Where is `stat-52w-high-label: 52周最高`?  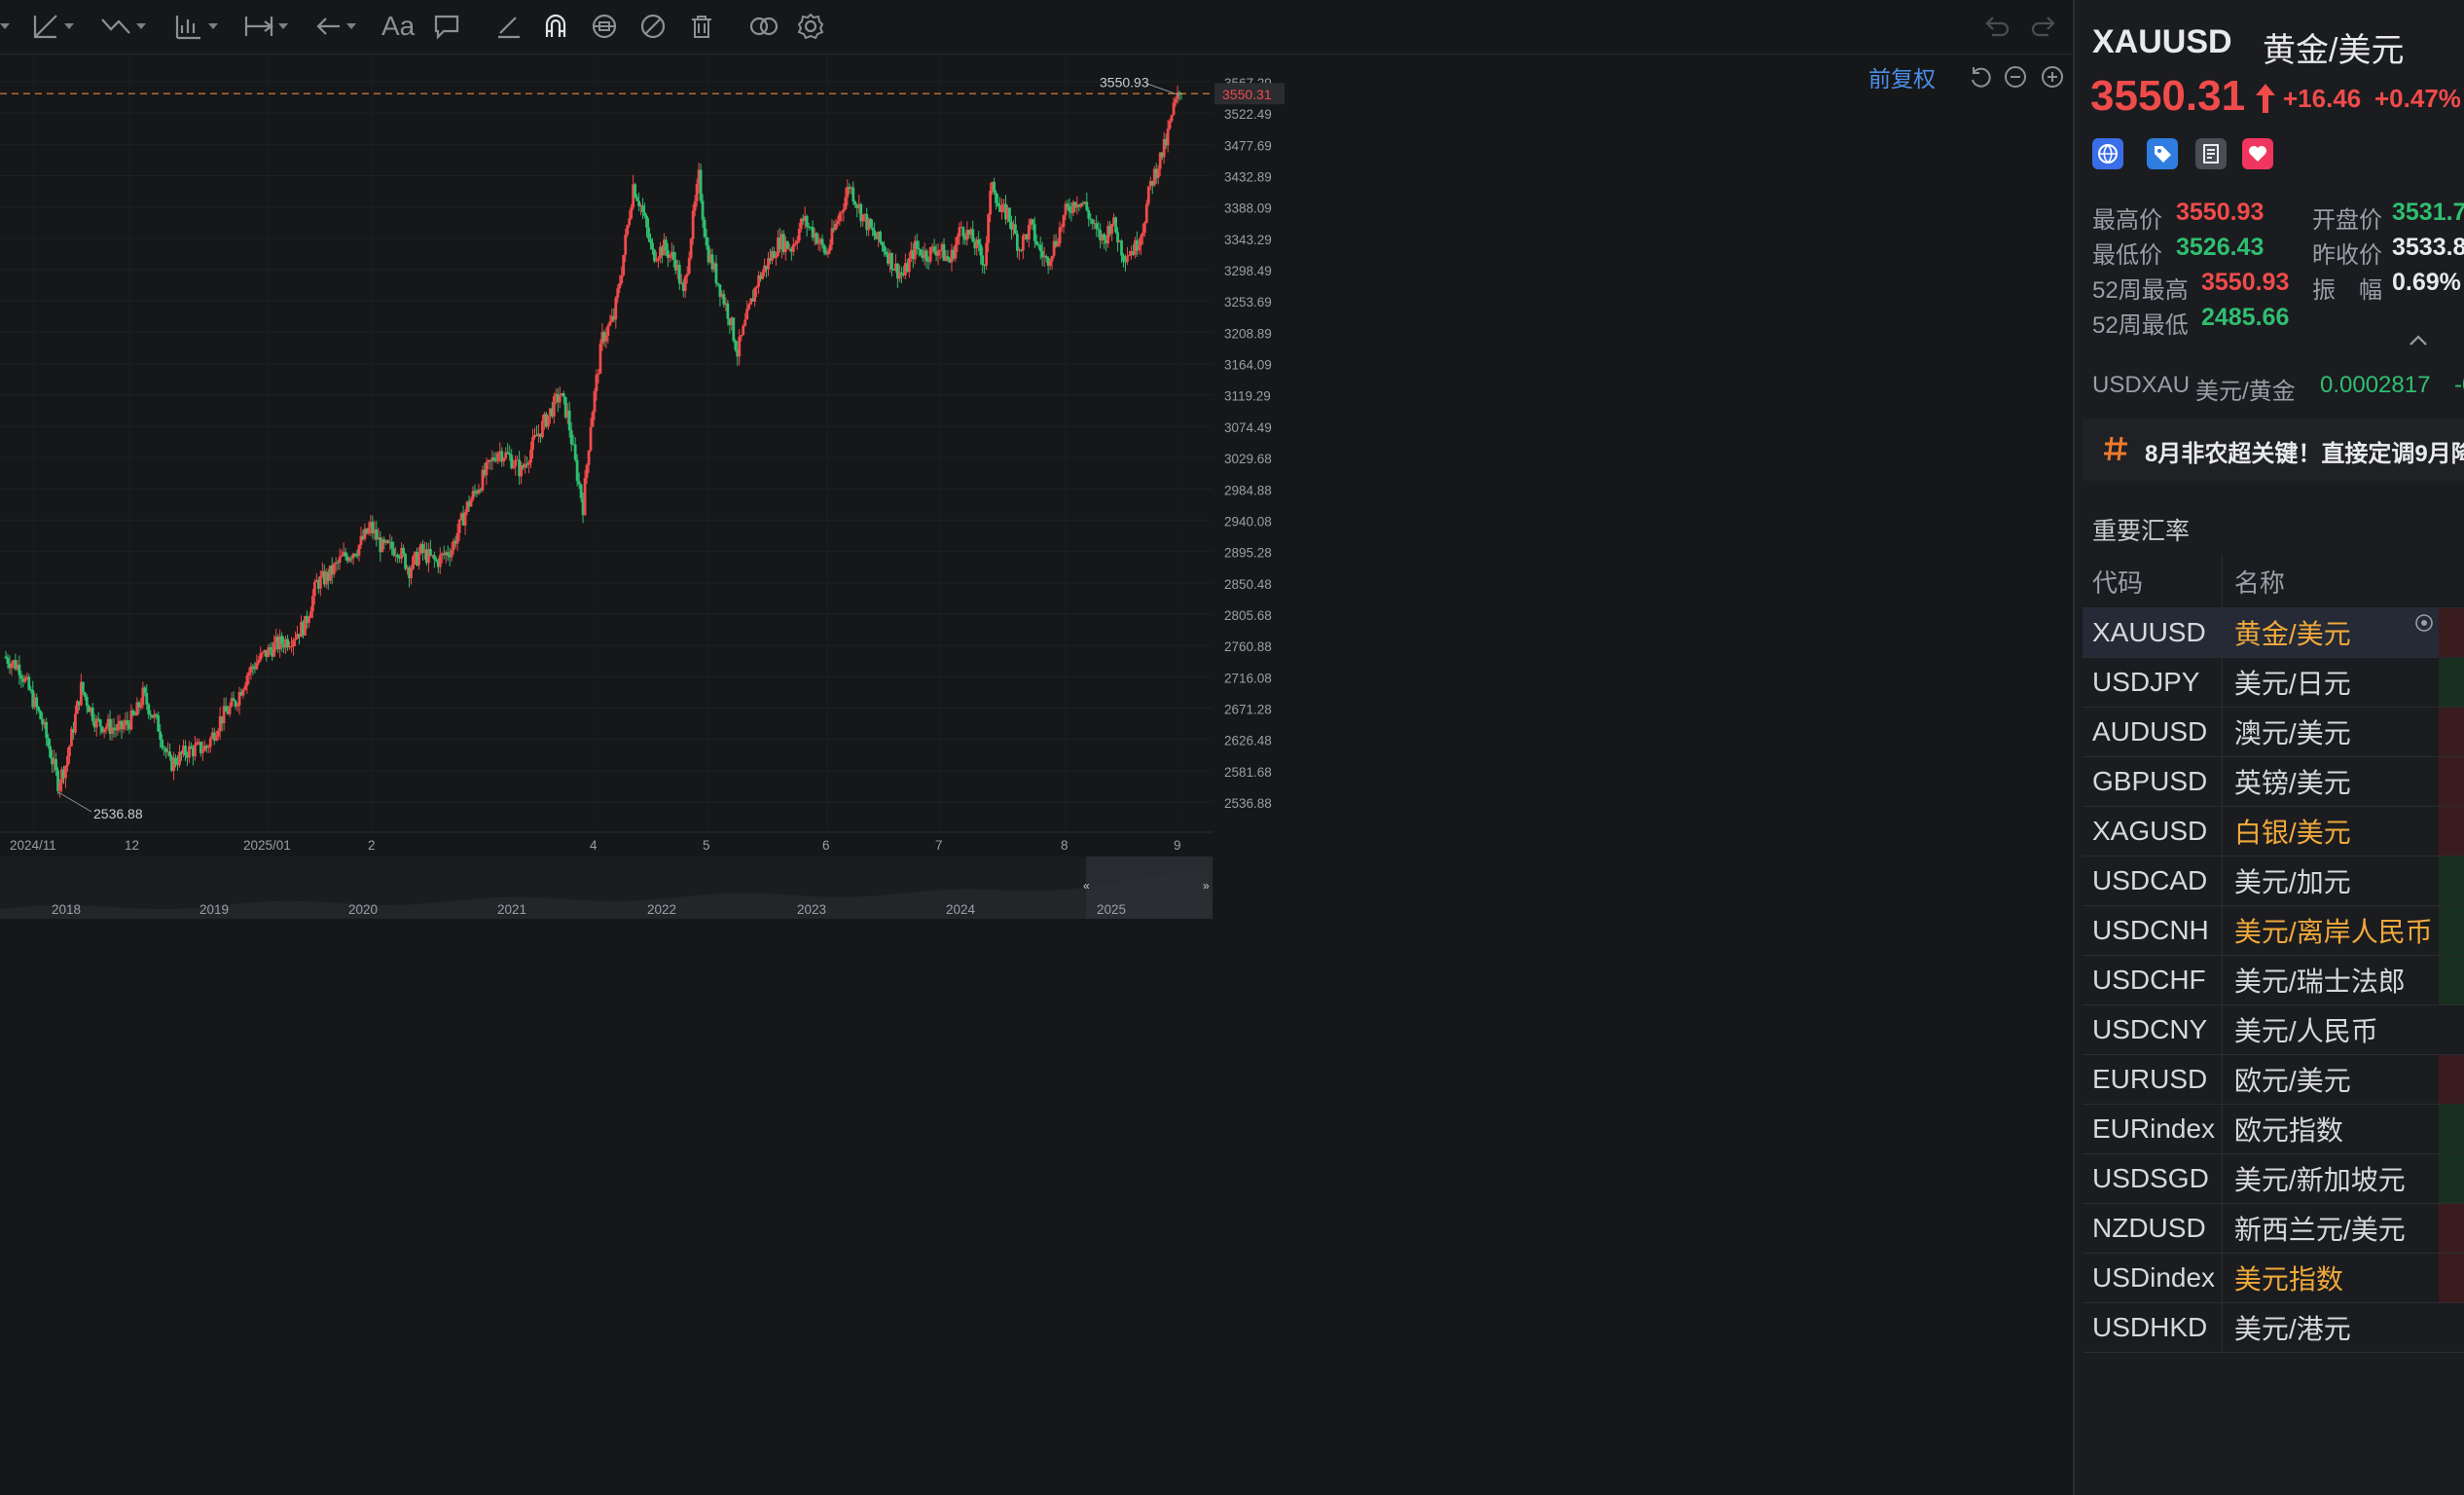
stat-52w-high-label: 52周最高 is located at coordinates (2140, 290).